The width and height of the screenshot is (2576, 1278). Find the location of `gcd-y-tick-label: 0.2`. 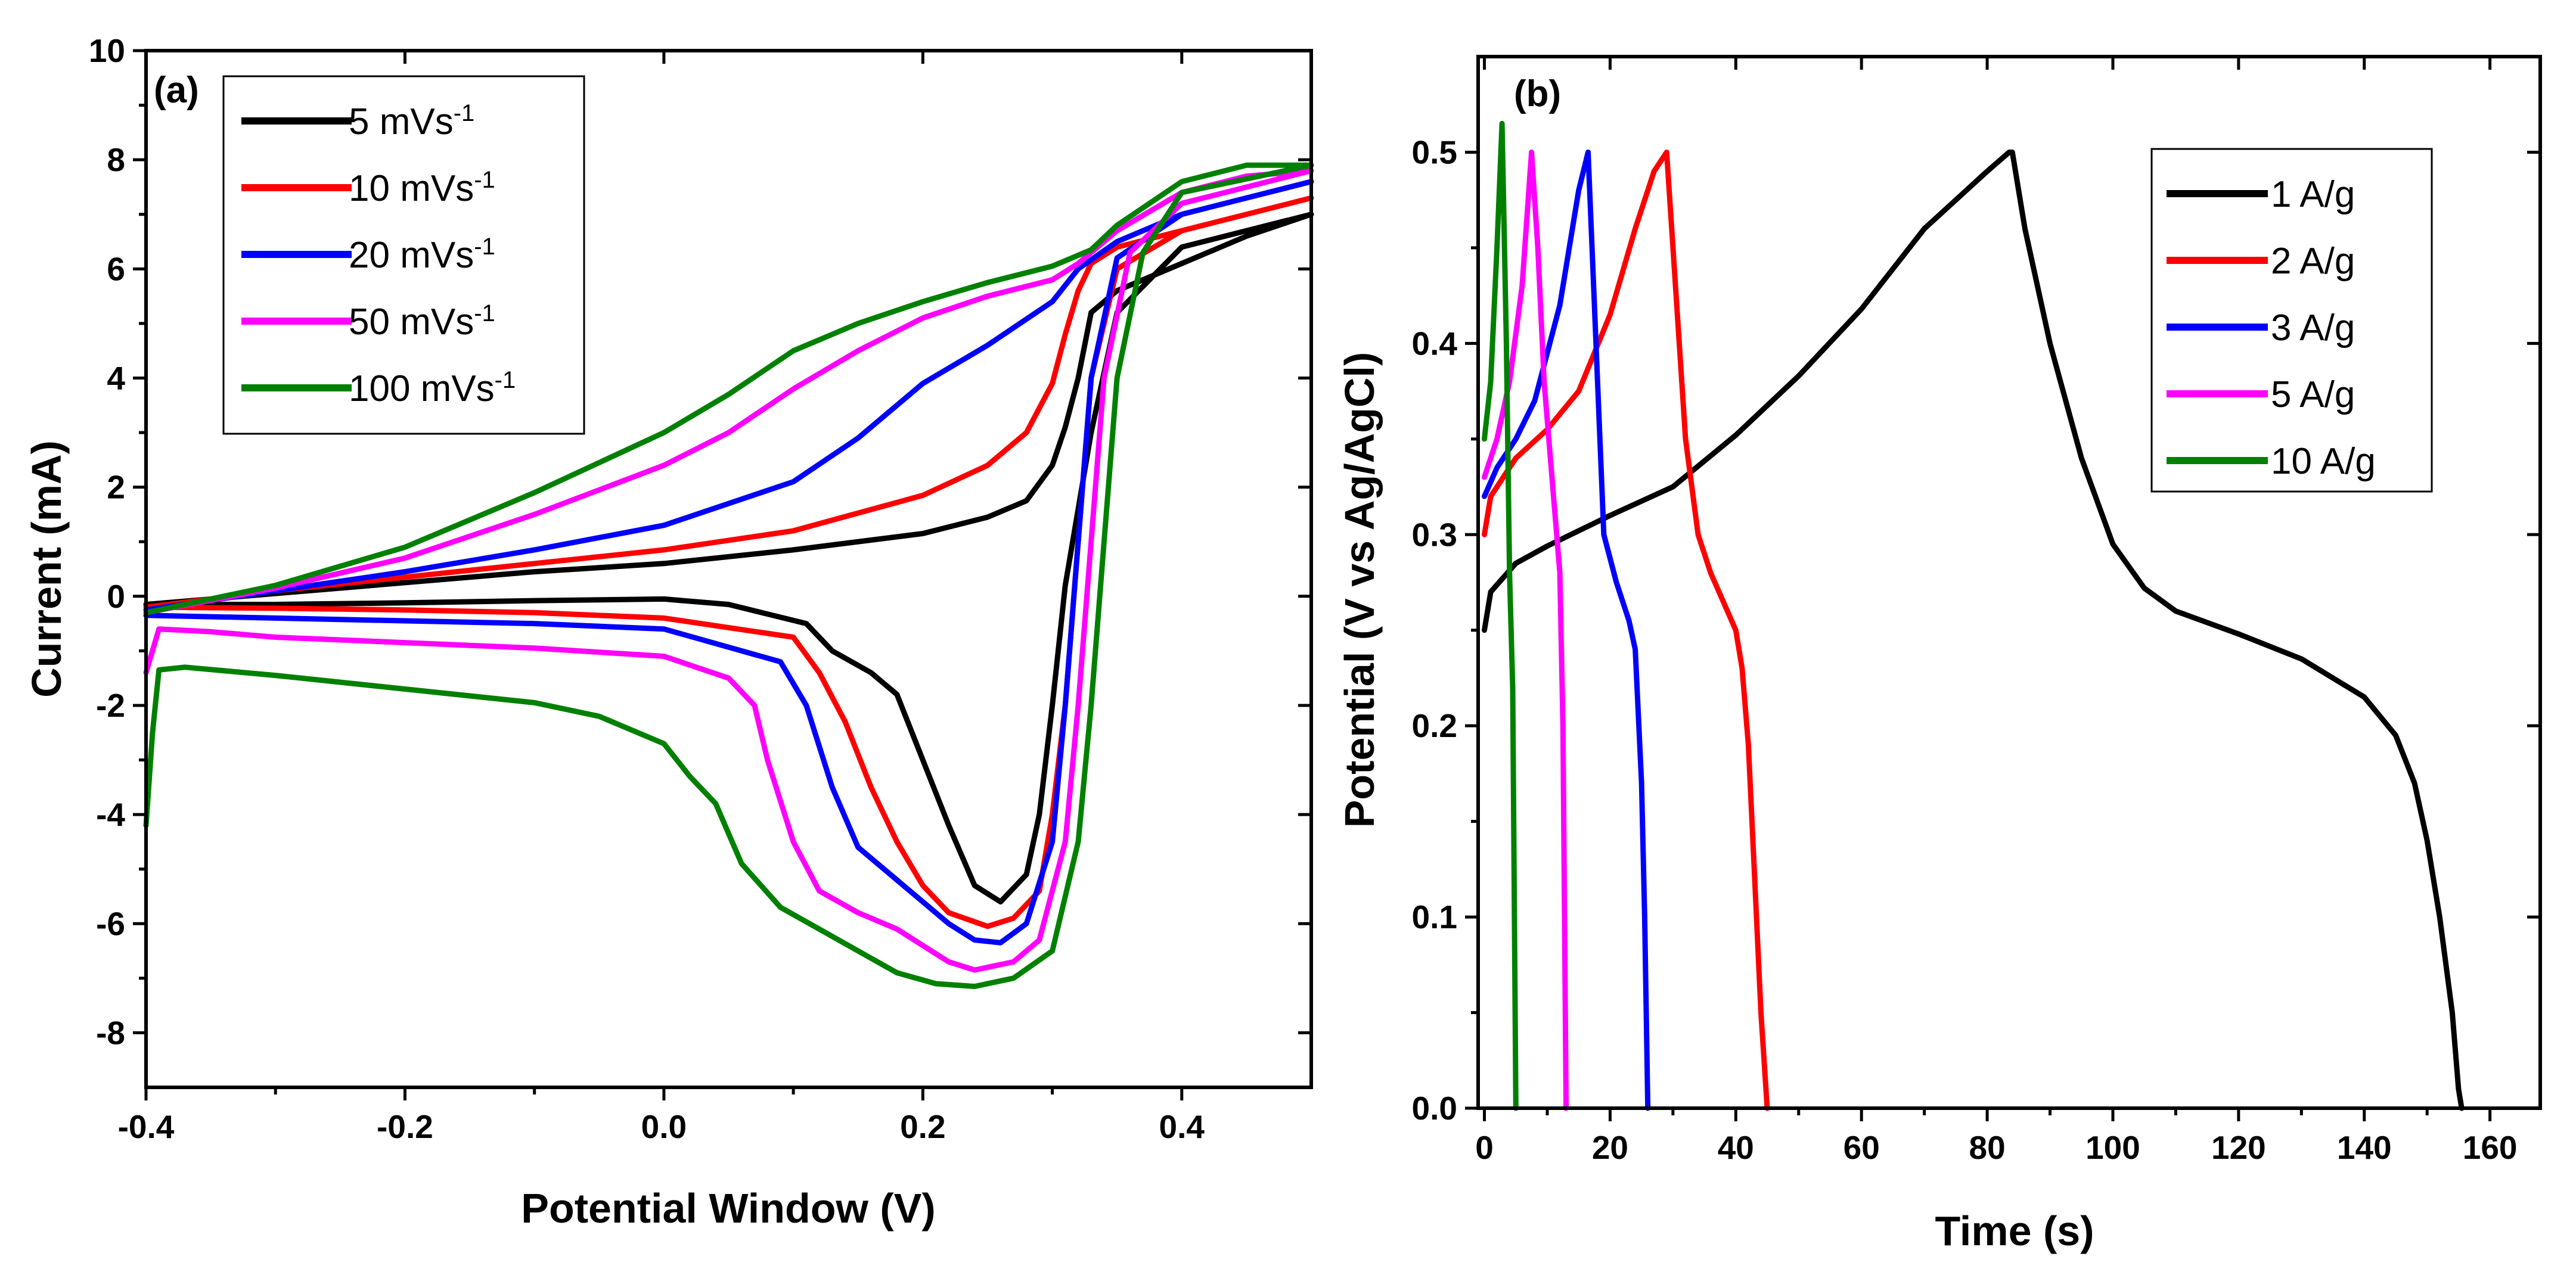

gcd-y-tick-label: 0.2 is located at coordinates (1435, 726).